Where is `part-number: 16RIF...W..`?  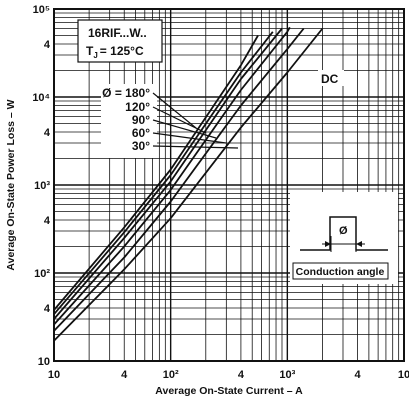
part-number: 16RIF...W.. is located at coordinates (117, 33).